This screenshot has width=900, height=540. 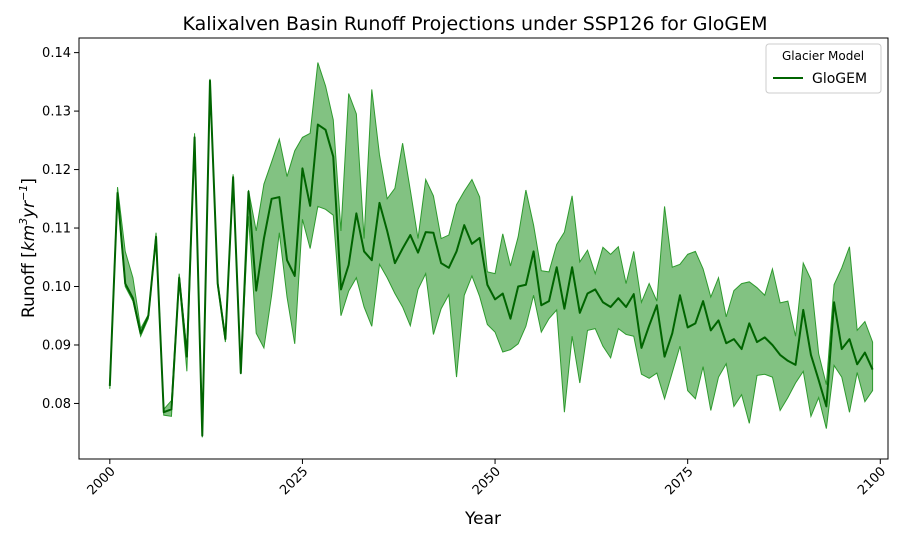 What do you see at coordinates (23, 193) in the screenshot?
I see `y-axis-title-exp2: −1` at bounding box center [23, 193].